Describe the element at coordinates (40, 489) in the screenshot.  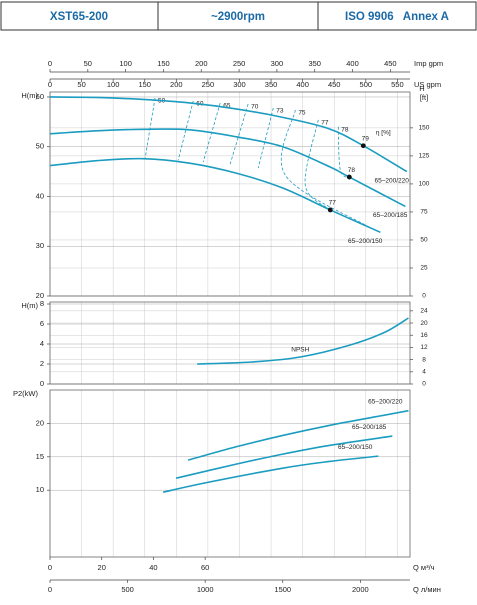
I see `y-tick-label: 10` at that location.